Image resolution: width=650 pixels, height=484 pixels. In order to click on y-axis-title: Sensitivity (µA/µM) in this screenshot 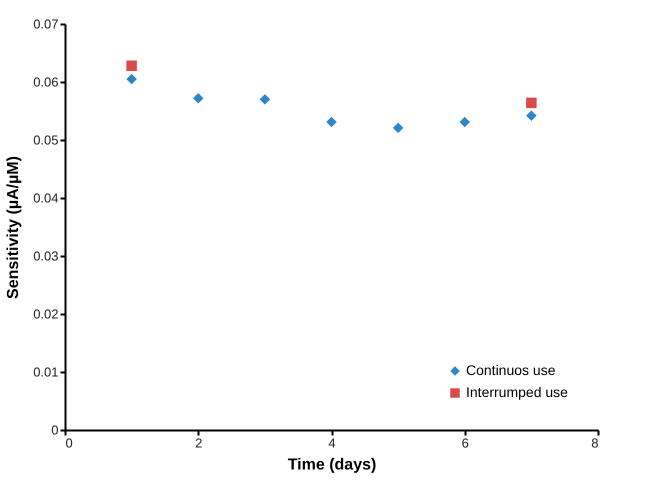, I will do `click(13, 227)`.